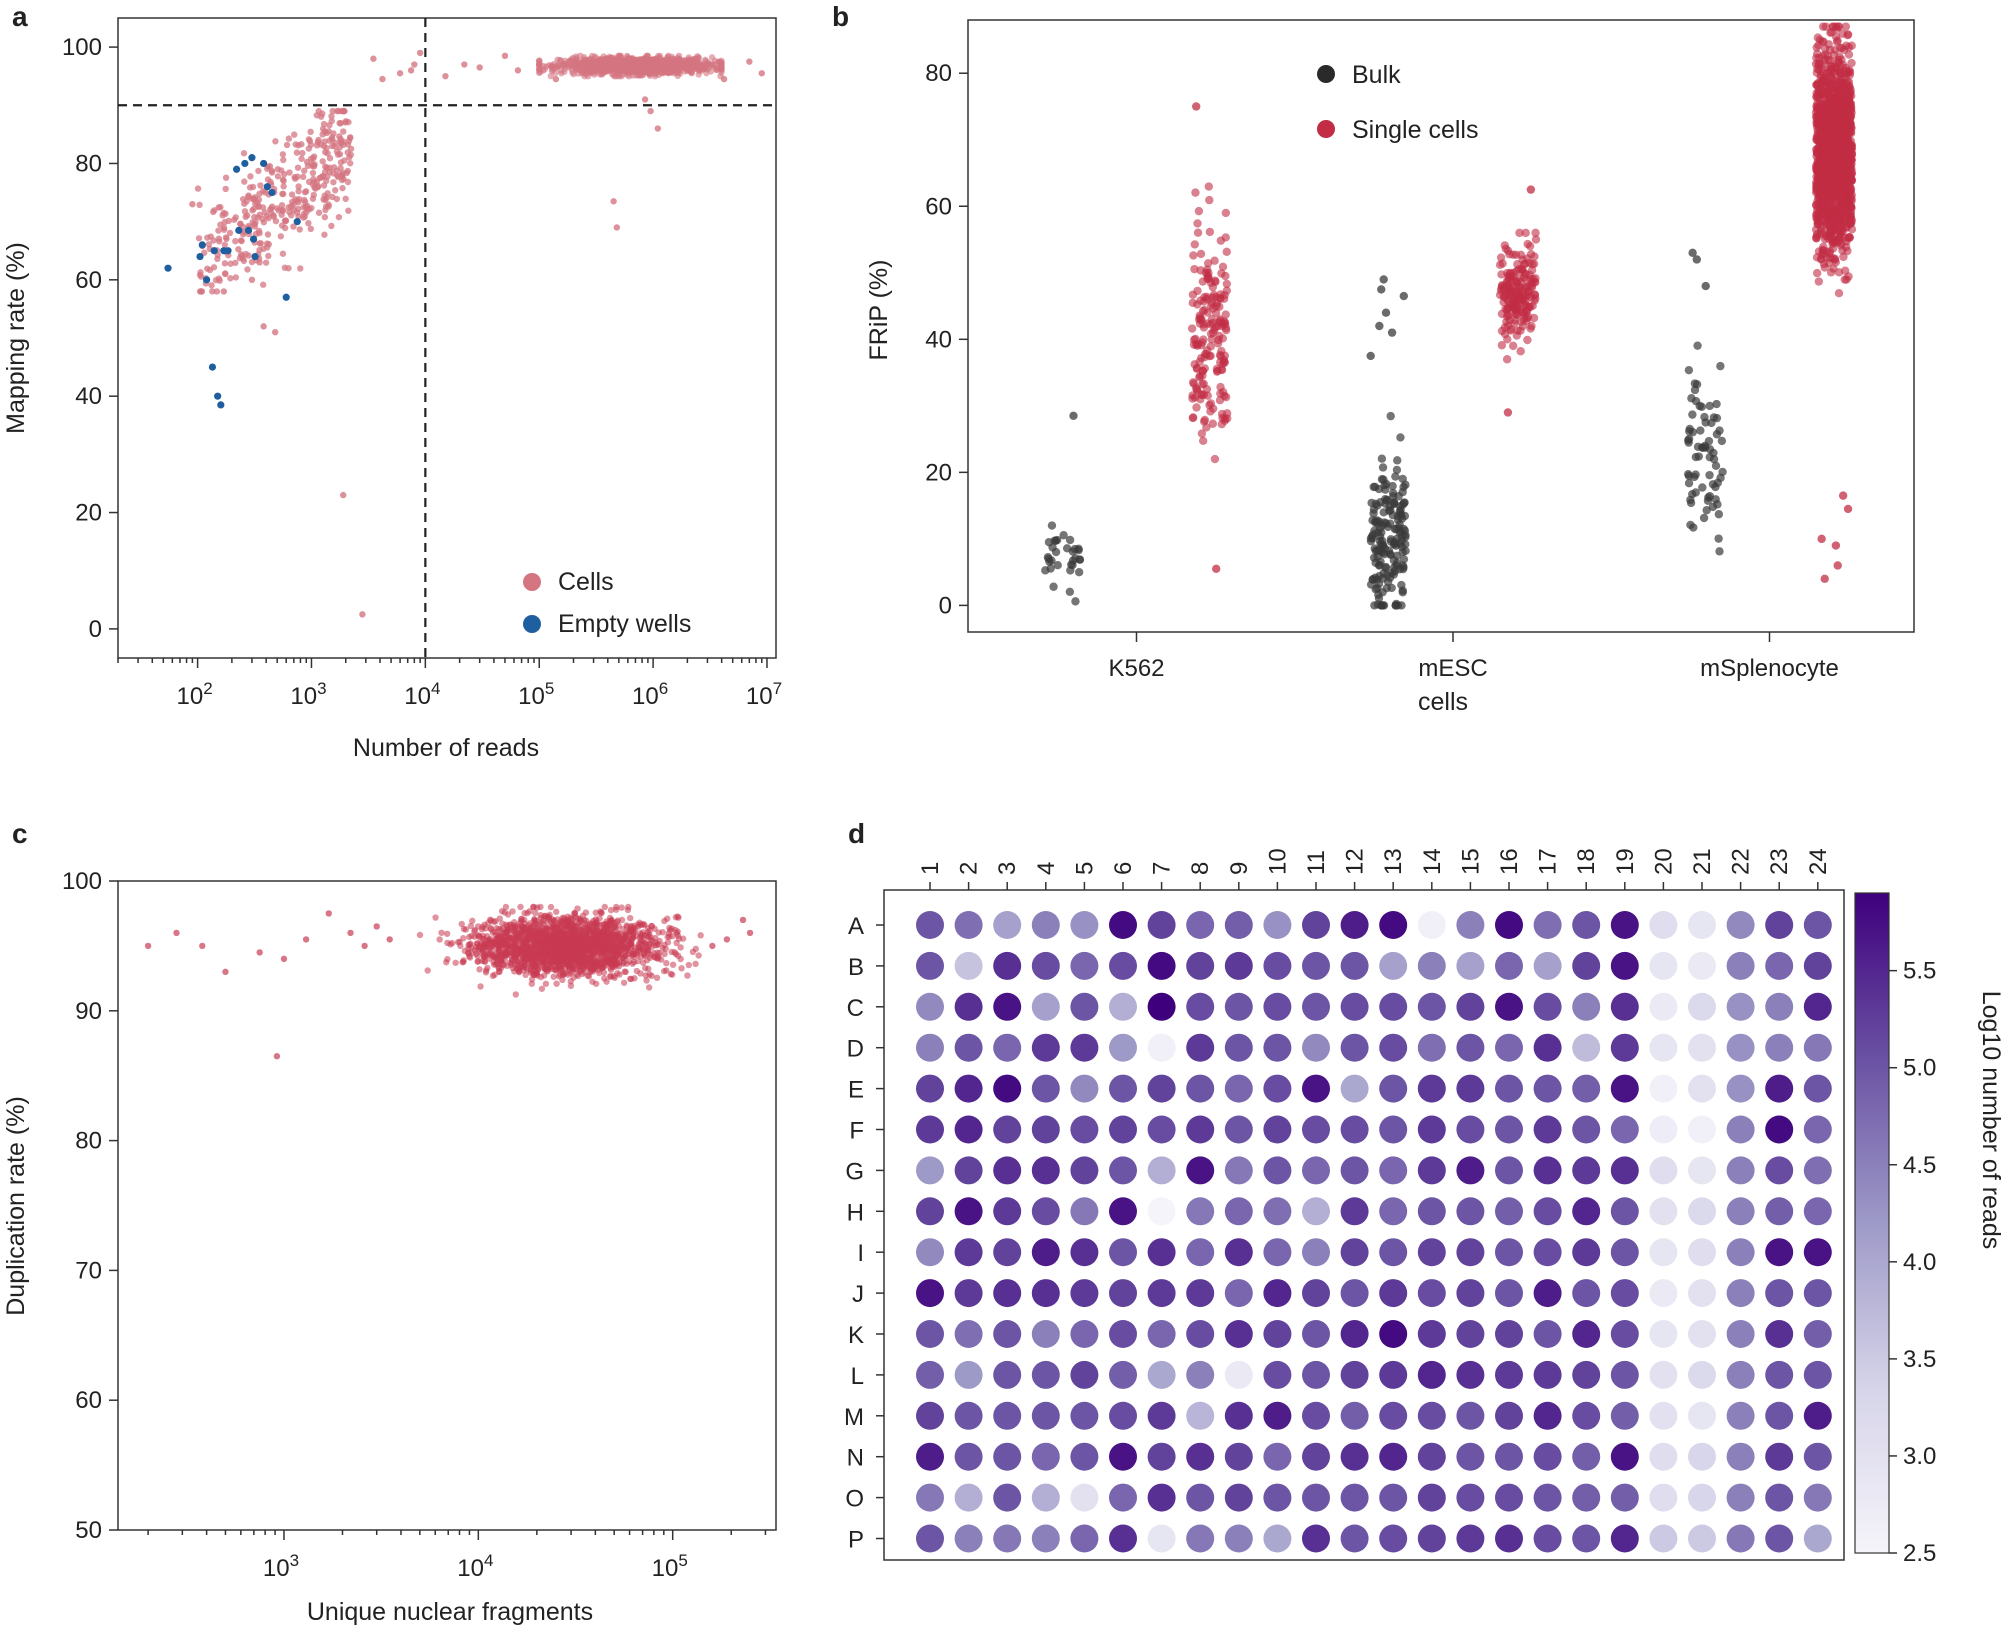 This screenshot has width=2003, height=1629. Describe the element at coordinates (1136, 668) in the screenshot. I see `category-label: K562` at that location.